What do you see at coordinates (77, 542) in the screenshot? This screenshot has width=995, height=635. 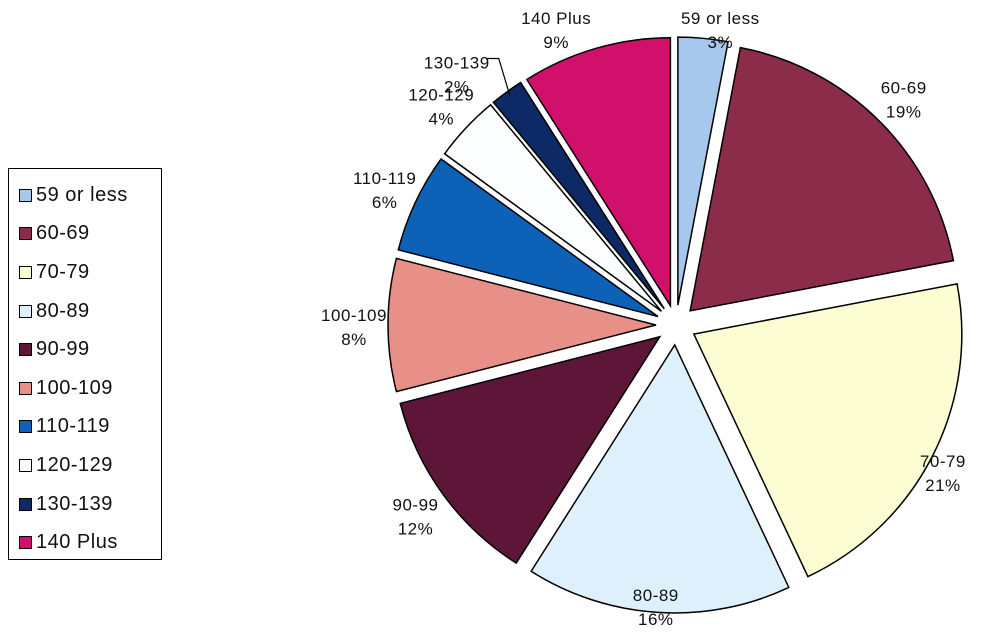 I see `legend-label: 140 Plus` at bounding box center [77, 542].